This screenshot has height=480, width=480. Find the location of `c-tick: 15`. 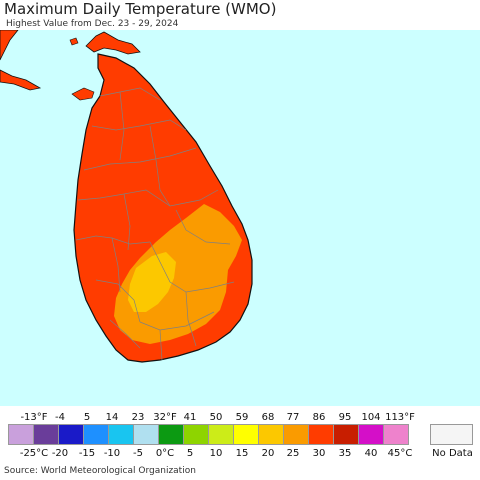

c-tick: 15 is located at coordinates (242, 453).